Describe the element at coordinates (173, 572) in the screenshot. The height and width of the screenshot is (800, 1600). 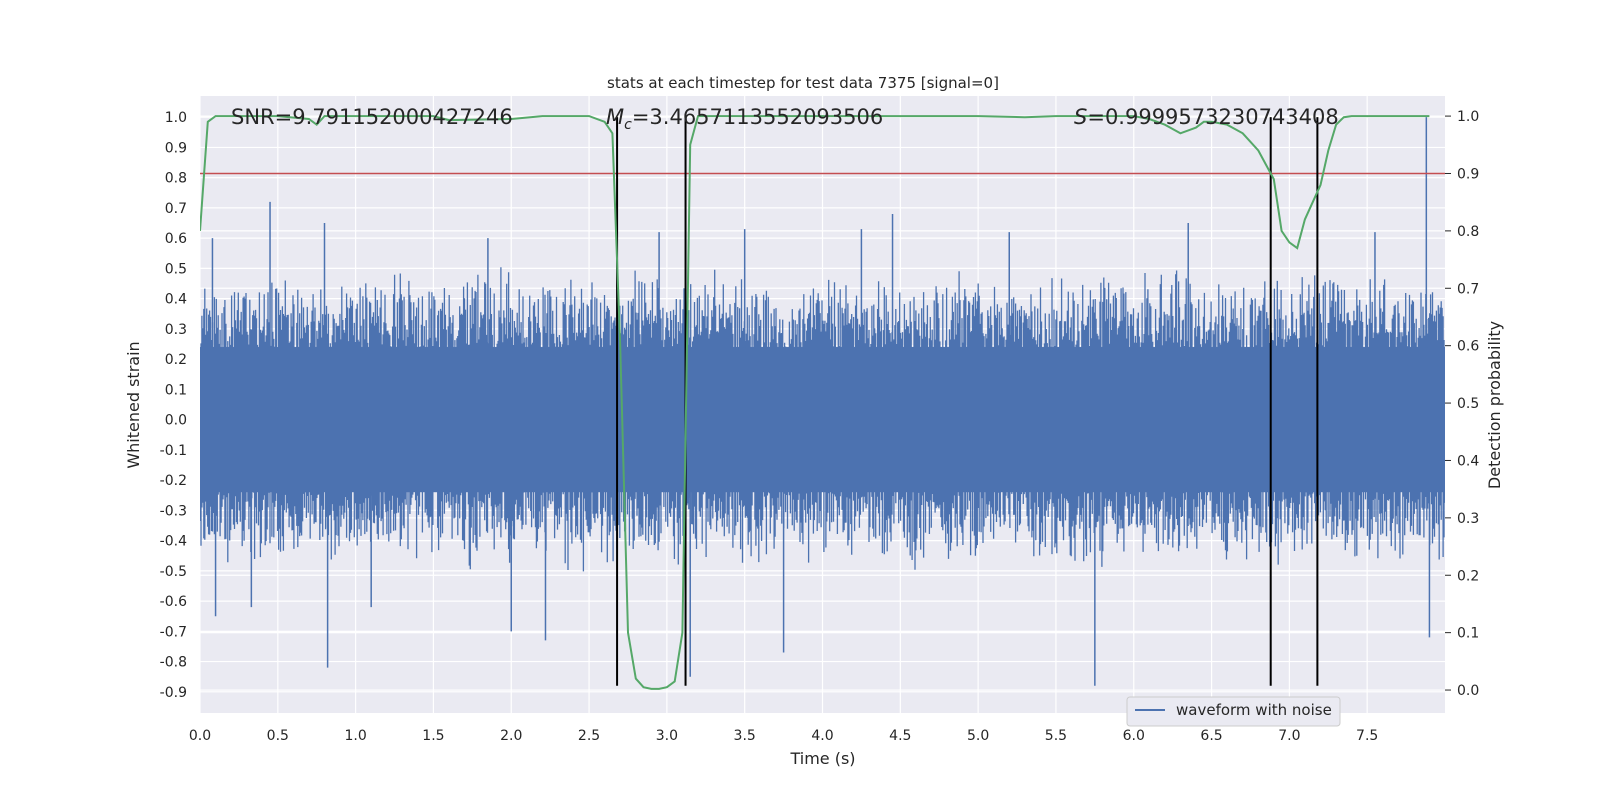
I see `y-tick-label: -0.5` at that location.